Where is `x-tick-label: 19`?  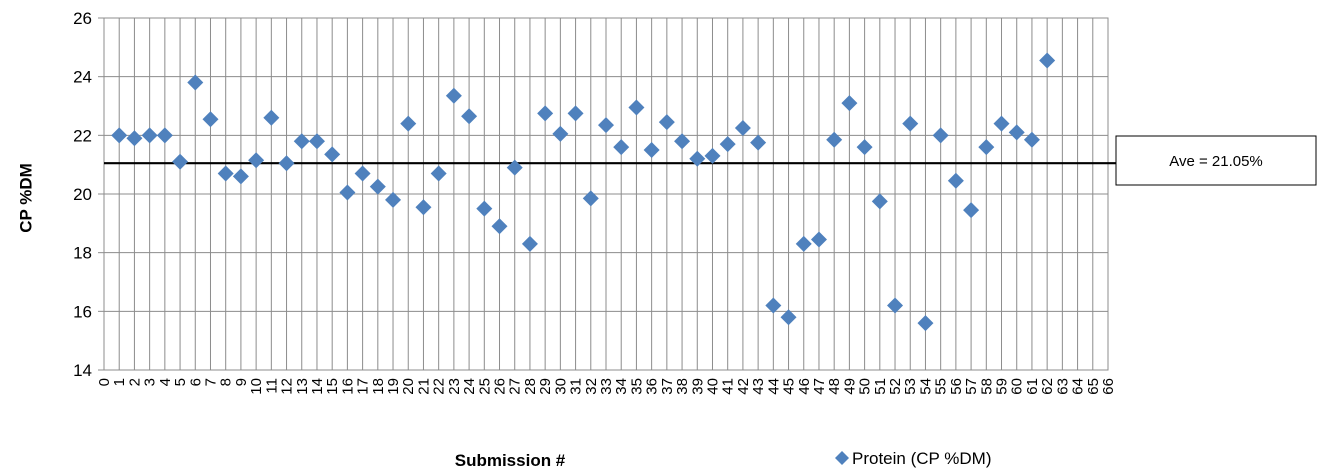
x-tick-label: 19 is located at coordinates (393, 386).